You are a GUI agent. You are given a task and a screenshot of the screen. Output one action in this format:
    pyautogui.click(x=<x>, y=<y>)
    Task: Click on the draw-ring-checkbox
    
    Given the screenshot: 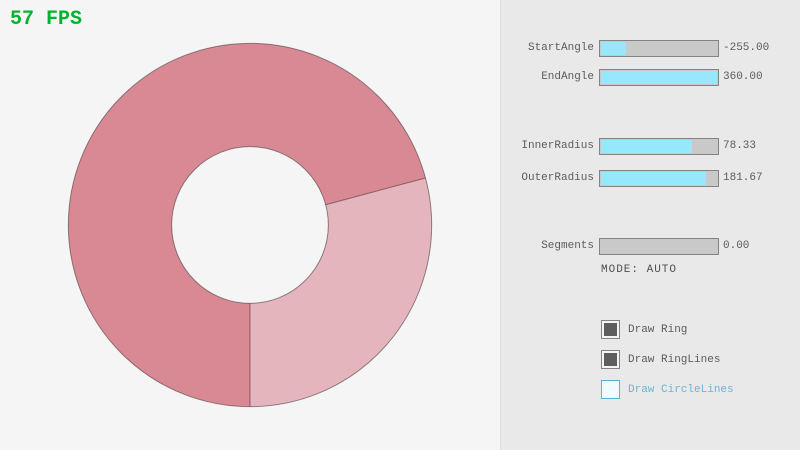 What is the action you would take?
    pyautogui.click(x=610, y=329)
    